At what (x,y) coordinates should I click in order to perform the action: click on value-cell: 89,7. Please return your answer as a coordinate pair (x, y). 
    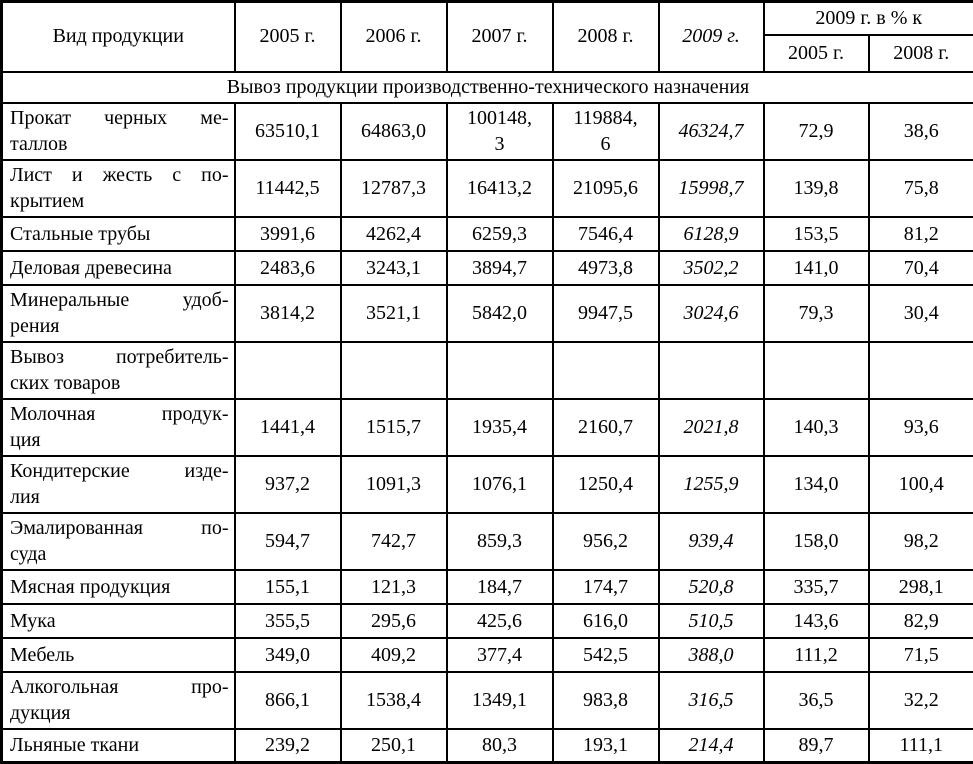
    Looking at the image, I should click on (816, 746).